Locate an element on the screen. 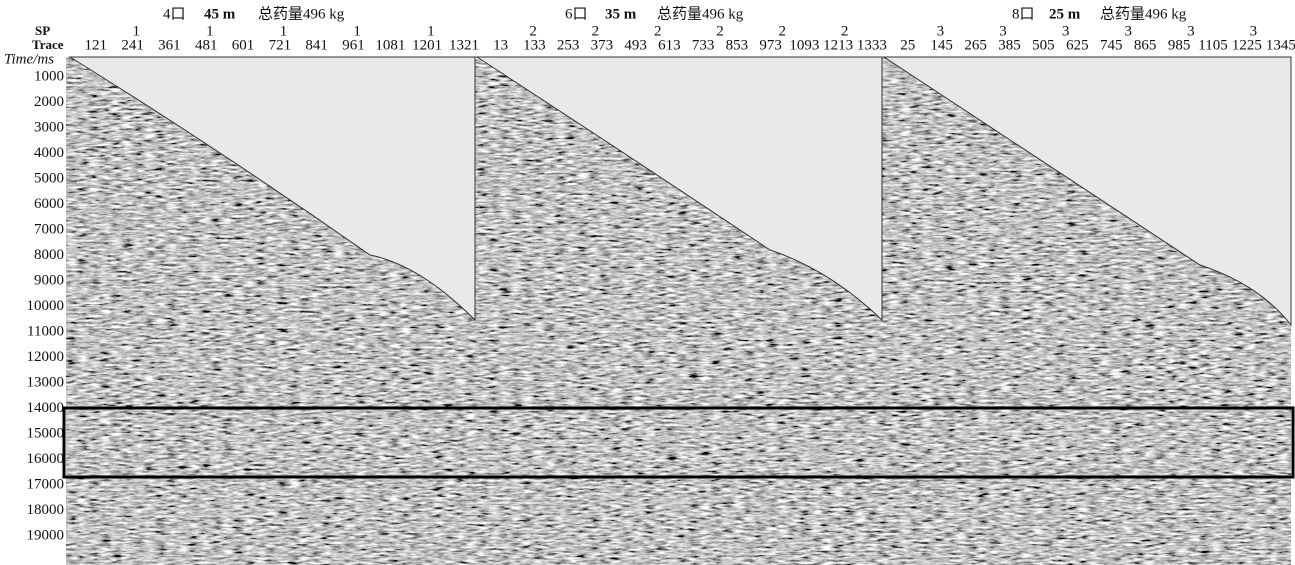 The image size is (1295, 565). trace-value: 613 is located at coordinates (669, 45).